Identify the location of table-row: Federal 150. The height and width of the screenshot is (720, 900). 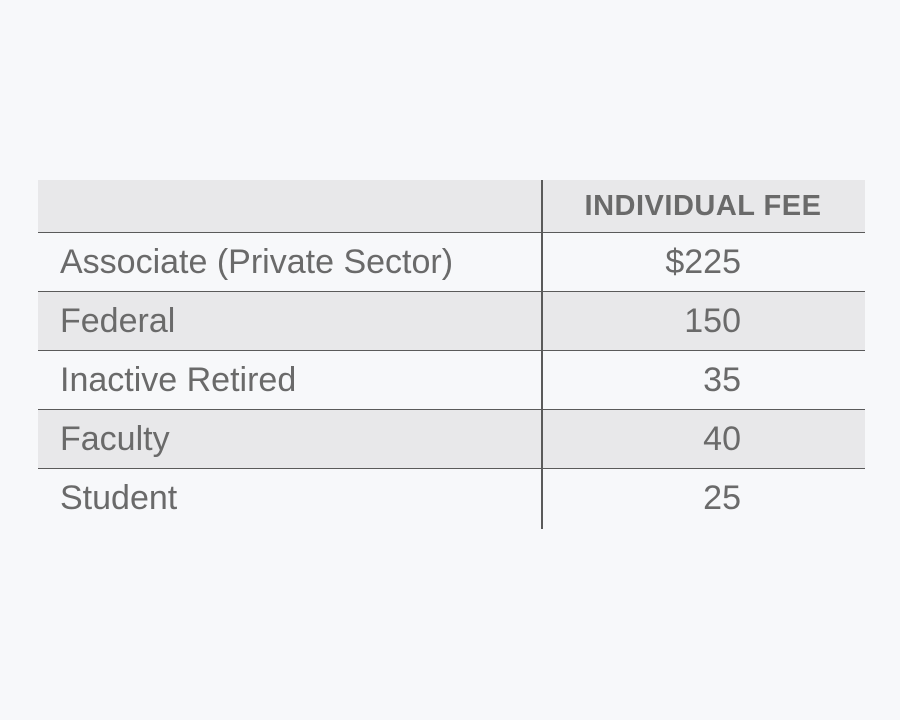
(451, 321).